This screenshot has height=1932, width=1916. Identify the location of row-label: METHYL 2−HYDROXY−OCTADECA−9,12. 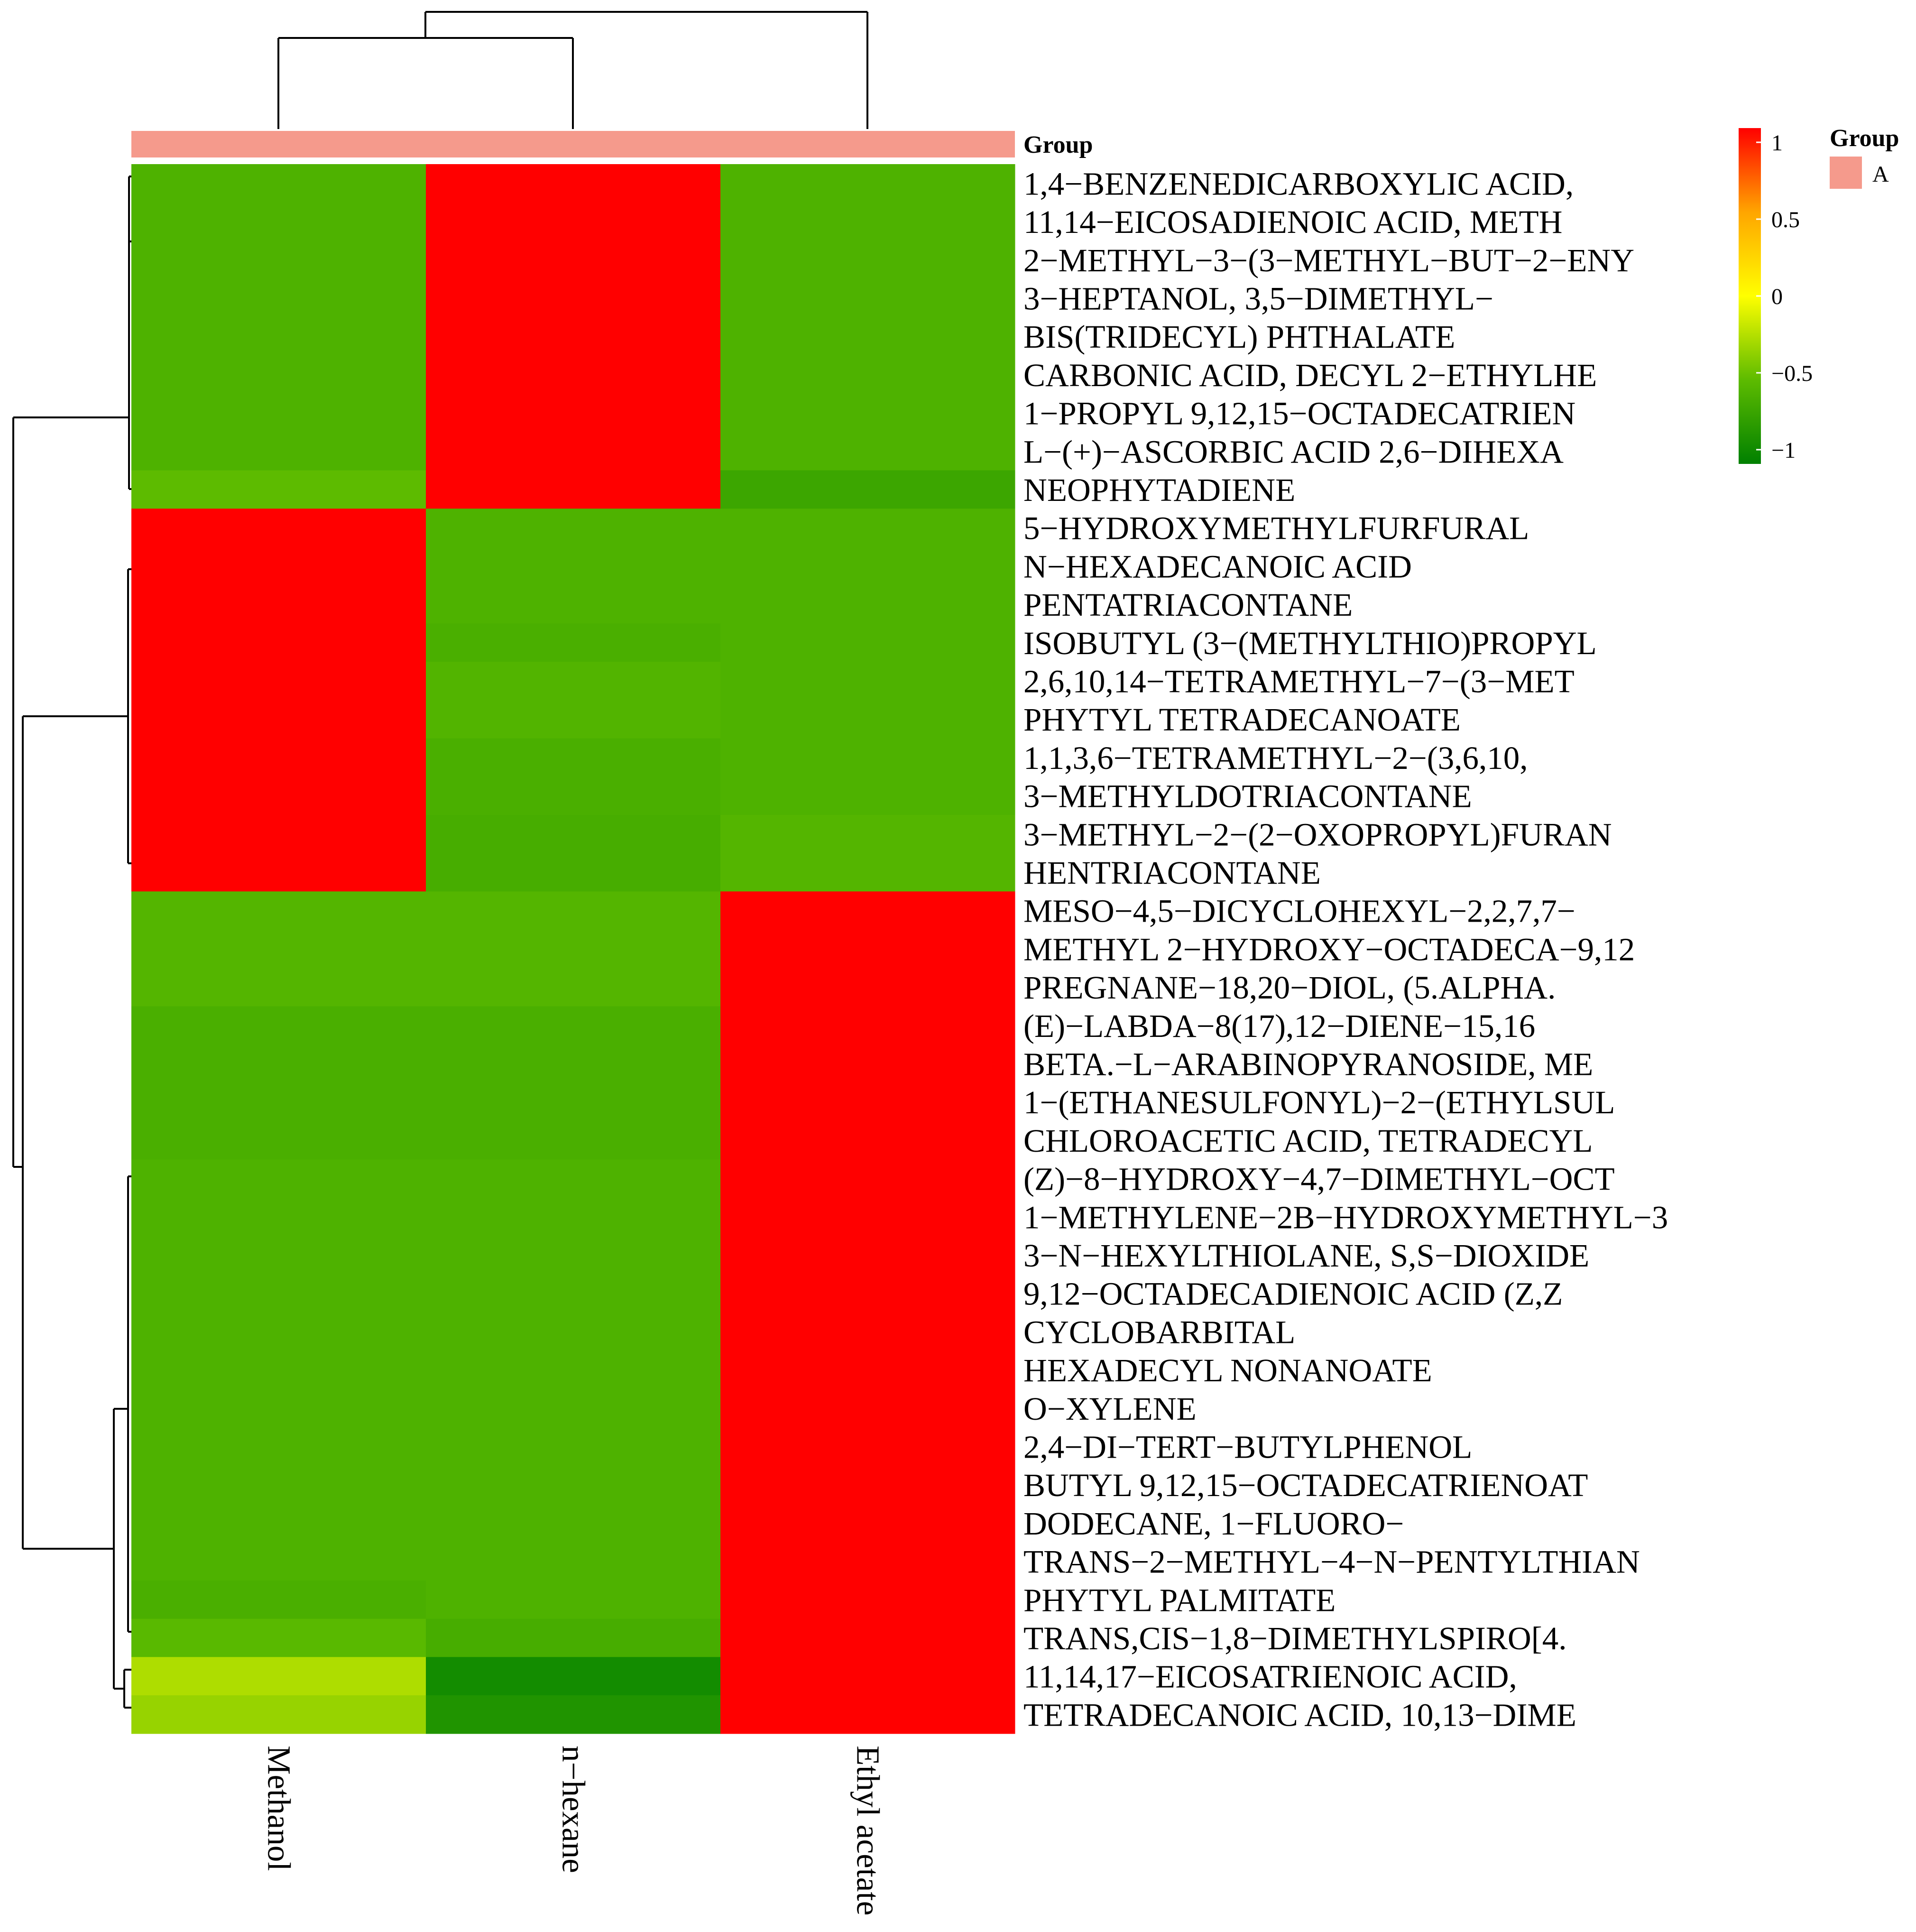
(1329, 949).